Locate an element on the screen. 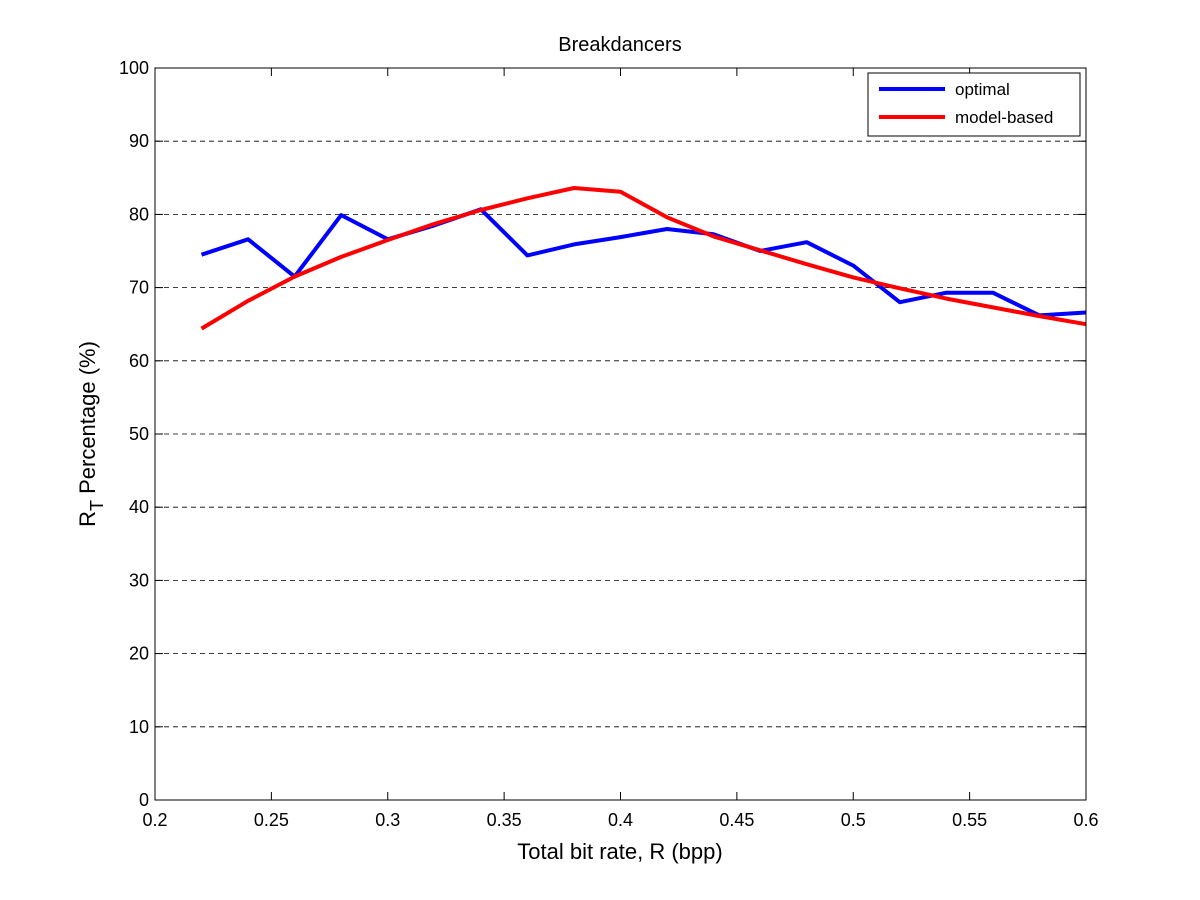 The width and height of the screenshot is (1200, 900). y-axis-title: RT Percentage (%) is located at coordinates (91, 434).